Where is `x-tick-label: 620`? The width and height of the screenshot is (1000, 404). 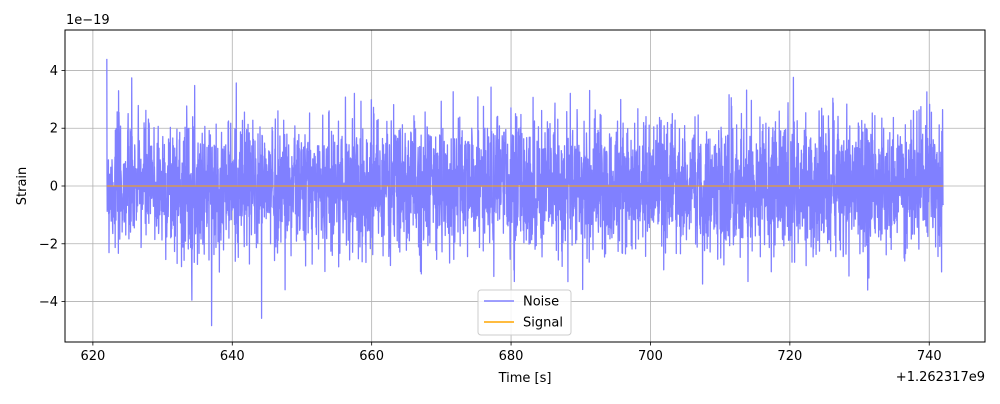
x-tick-label: 620 is located at coordinates (92, 356).